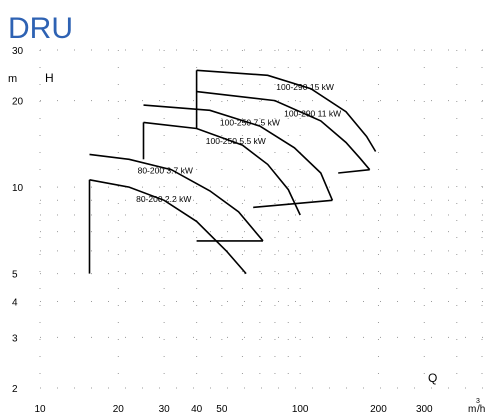  What do you see at coordinates (481, 409) in the screenshot?
I see `svg-text: /h` at bounding box center [481, 409].